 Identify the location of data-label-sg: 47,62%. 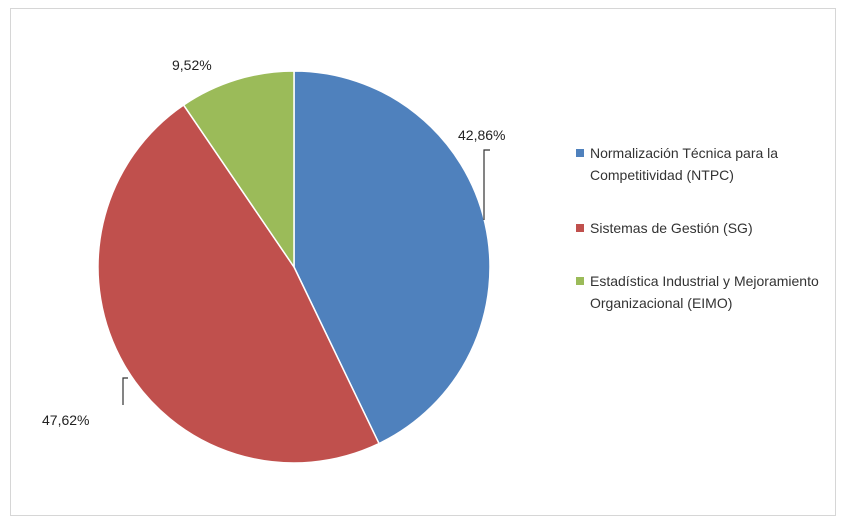
(65, 420).